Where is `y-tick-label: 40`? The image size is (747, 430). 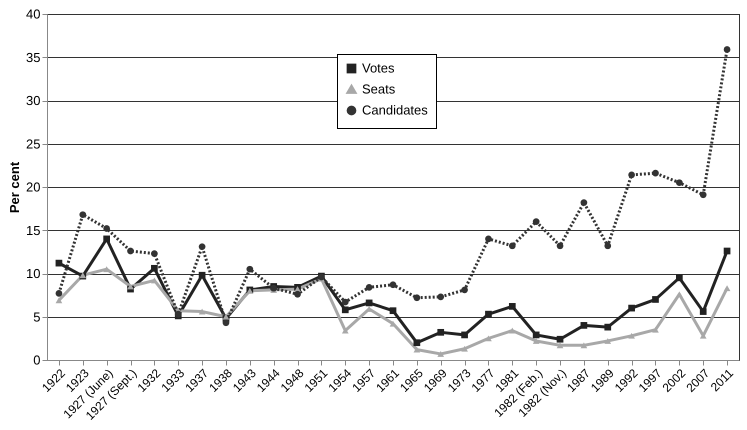 y-tick-label: 40 is located at coordinates (33, 14).